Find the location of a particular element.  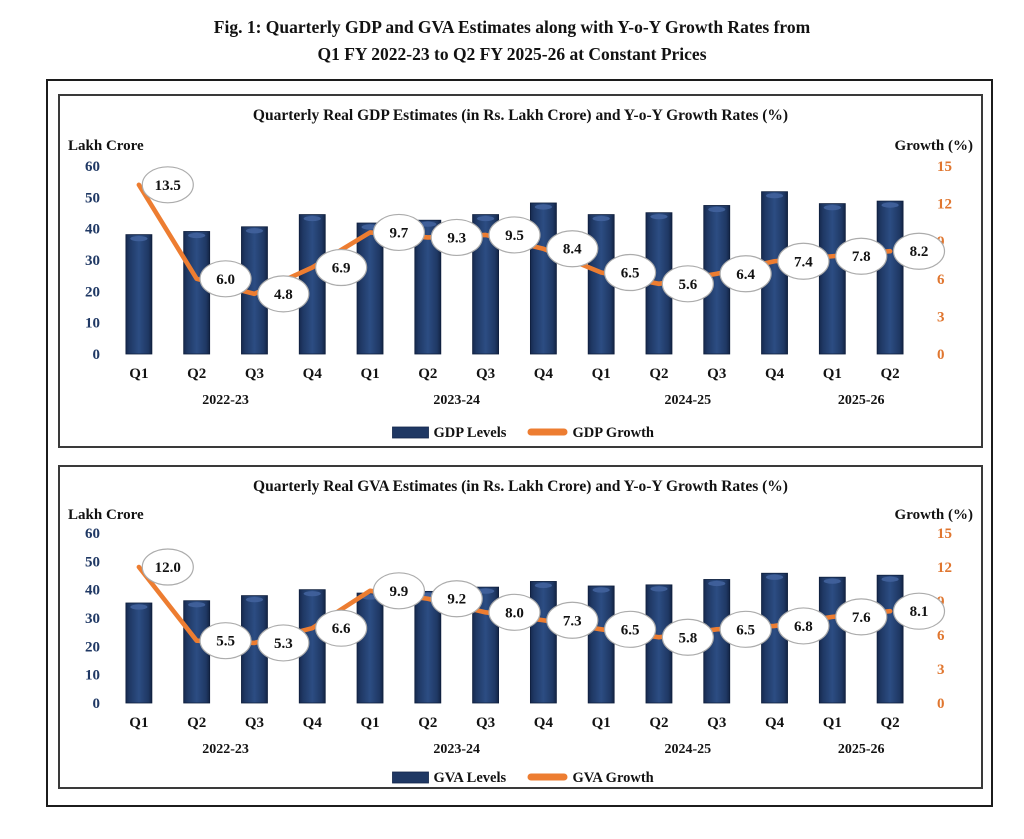

legend-line-label: GDP Growth is located at coordinates (614, 433).